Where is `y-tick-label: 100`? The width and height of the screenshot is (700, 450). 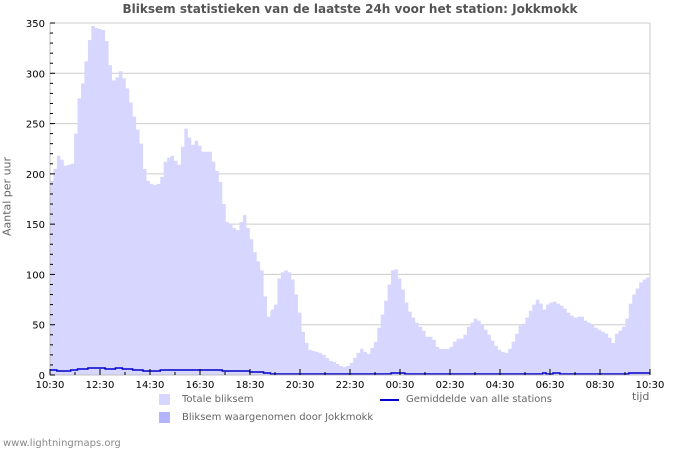
y-tick-label: 100 is located at coordinates (35, 275).